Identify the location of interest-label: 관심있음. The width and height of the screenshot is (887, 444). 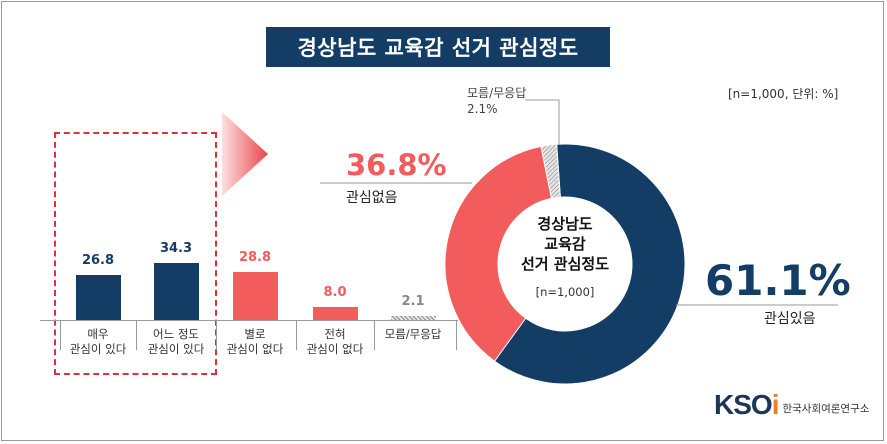
(790, 319).